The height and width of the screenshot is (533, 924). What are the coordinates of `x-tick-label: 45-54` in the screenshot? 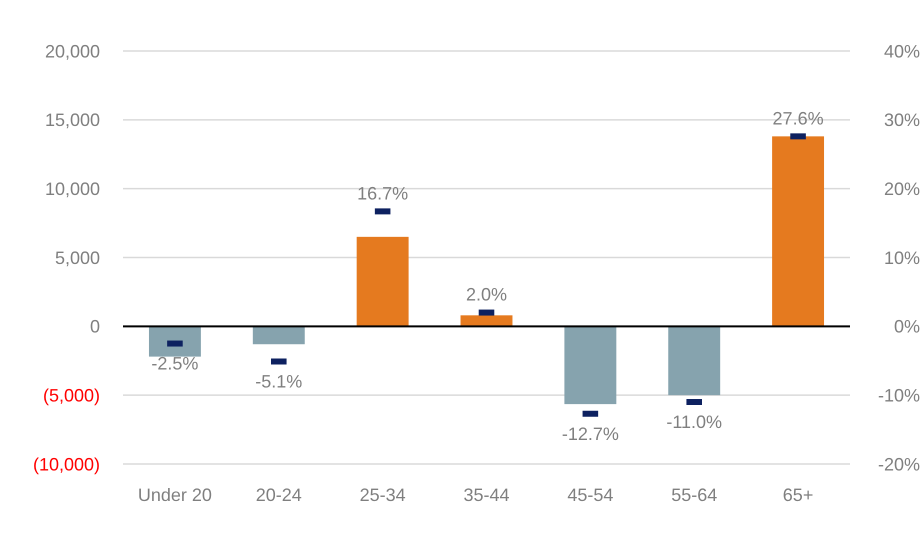 It's located at (590, 495).